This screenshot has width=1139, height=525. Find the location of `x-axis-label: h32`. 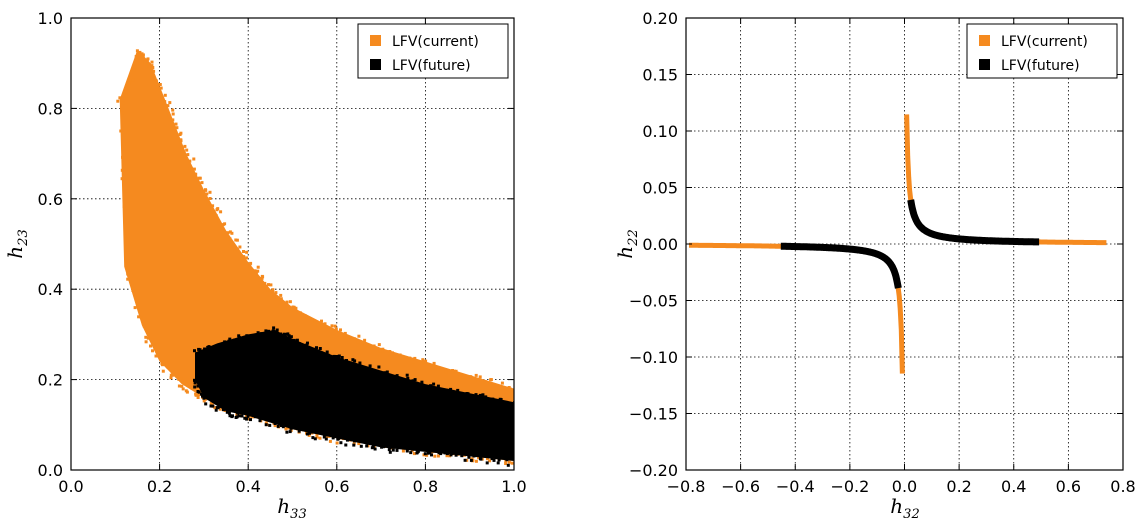

x-axis-label: h32 is located at coordinates (904, 508).